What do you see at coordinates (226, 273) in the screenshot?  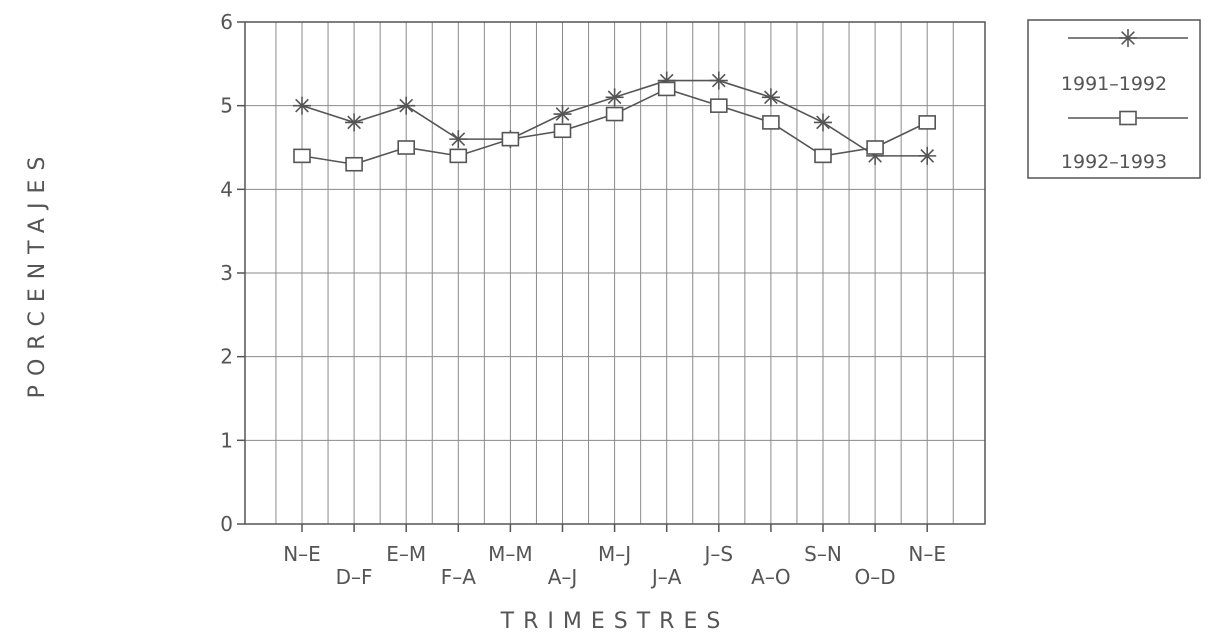 I see `y-tick-label: 3` at bounding box center [226, 273].